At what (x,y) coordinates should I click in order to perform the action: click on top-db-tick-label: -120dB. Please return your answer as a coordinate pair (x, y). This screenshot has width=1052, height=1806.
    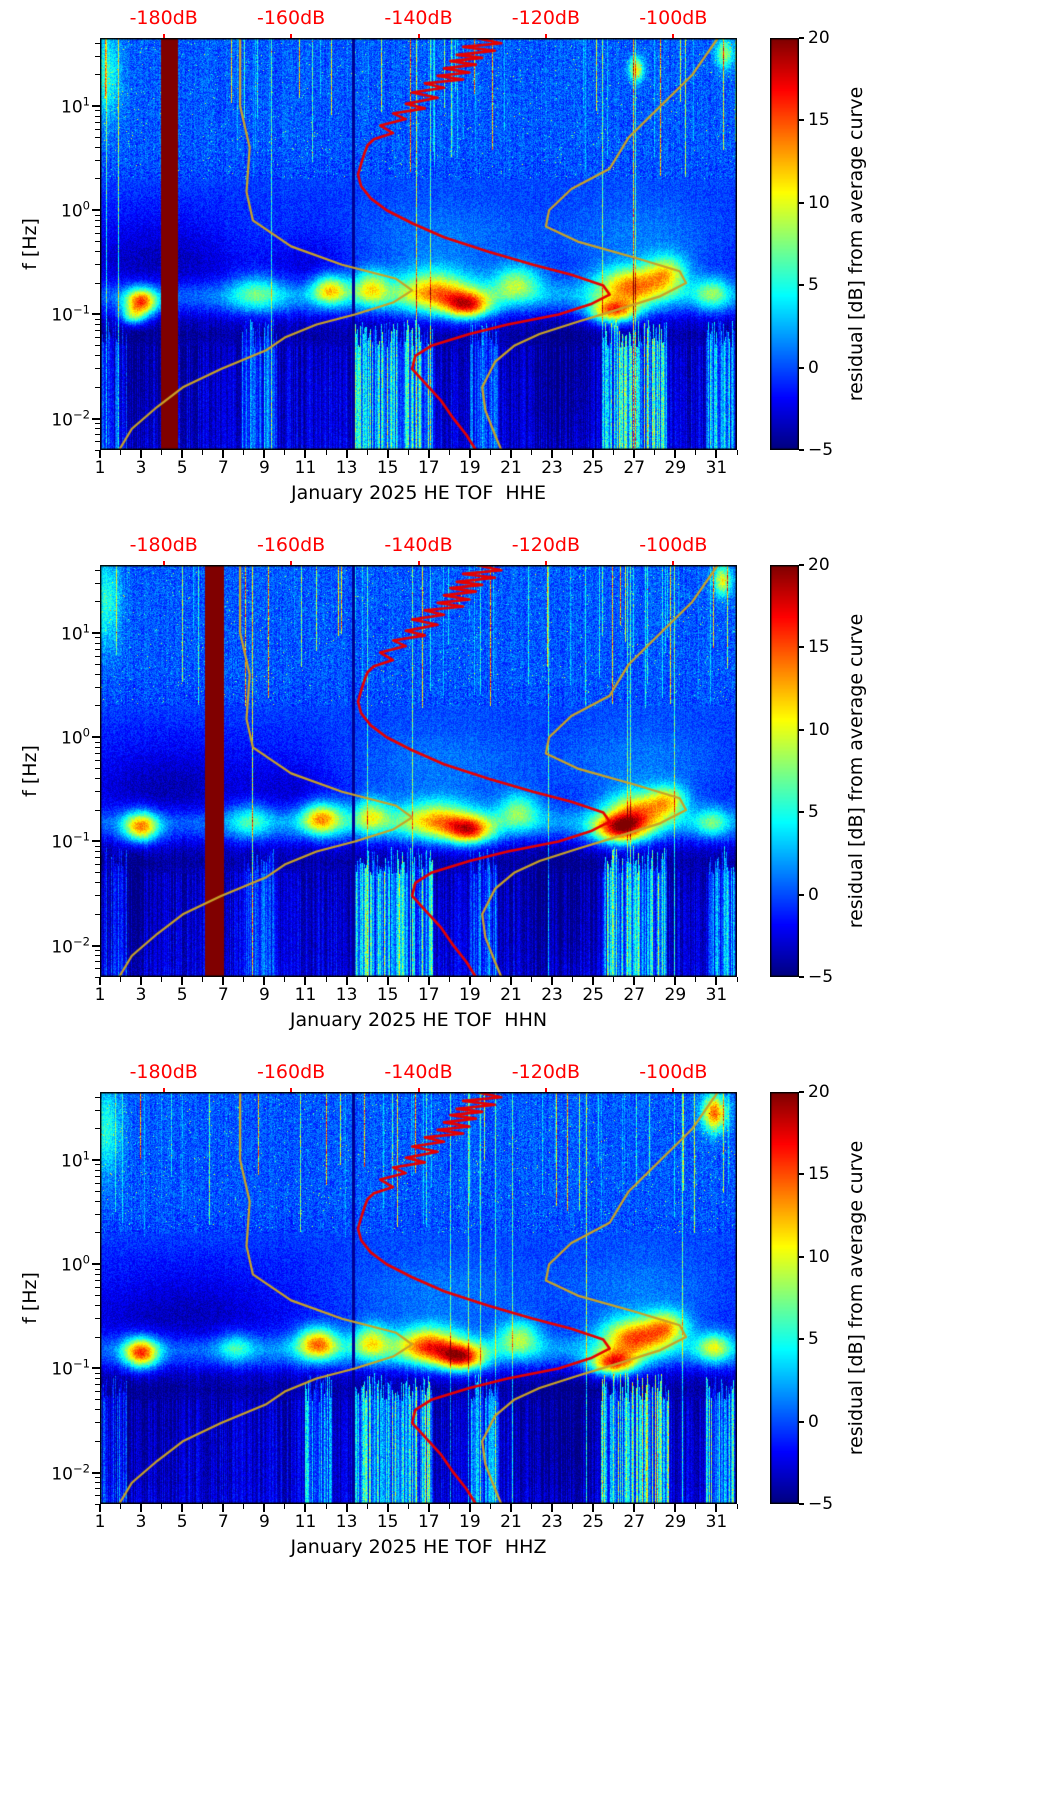
    Looking at the image, I should click on (545, 1072).